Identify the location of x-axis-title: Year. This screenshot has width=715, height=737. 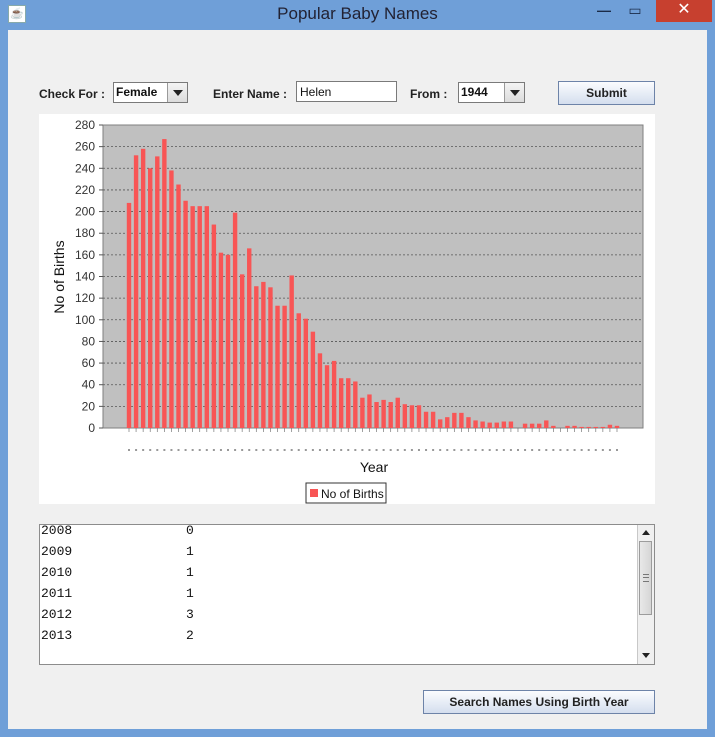
(374, 467).